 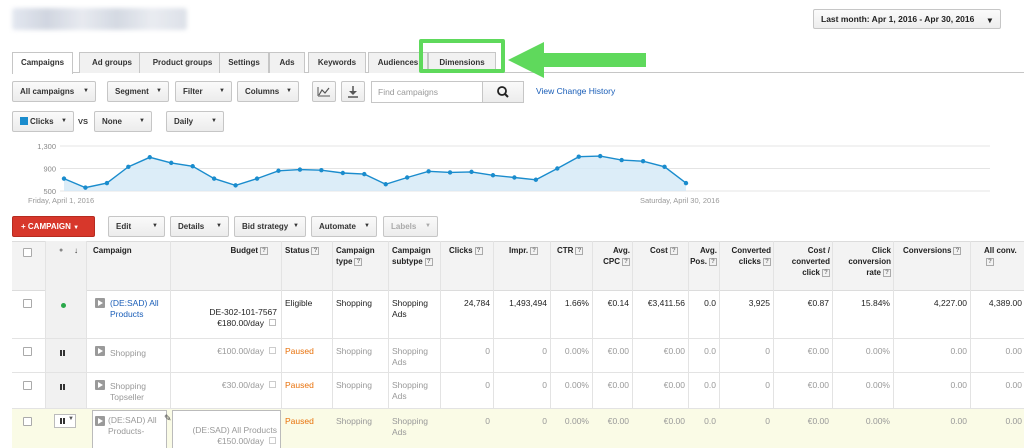 I want to click on header-converted-clicks: Converted clicks?, so click(x=747, y=256).